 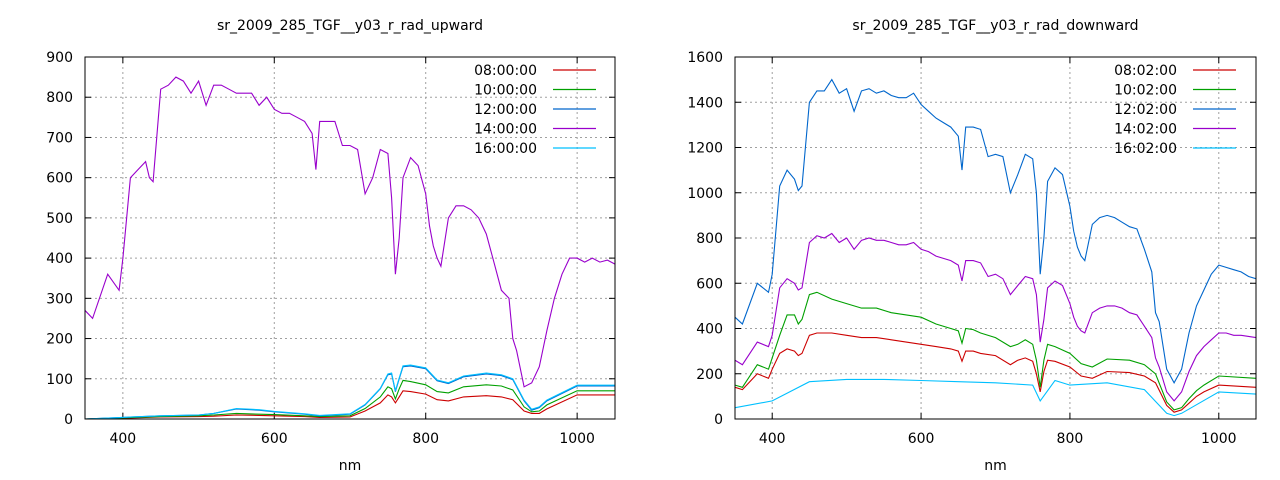 What do you see at coordinates (1145, 91) in the screenshot?
I see `legend-label: 10:02:00` at bounding box center [1145, 91].